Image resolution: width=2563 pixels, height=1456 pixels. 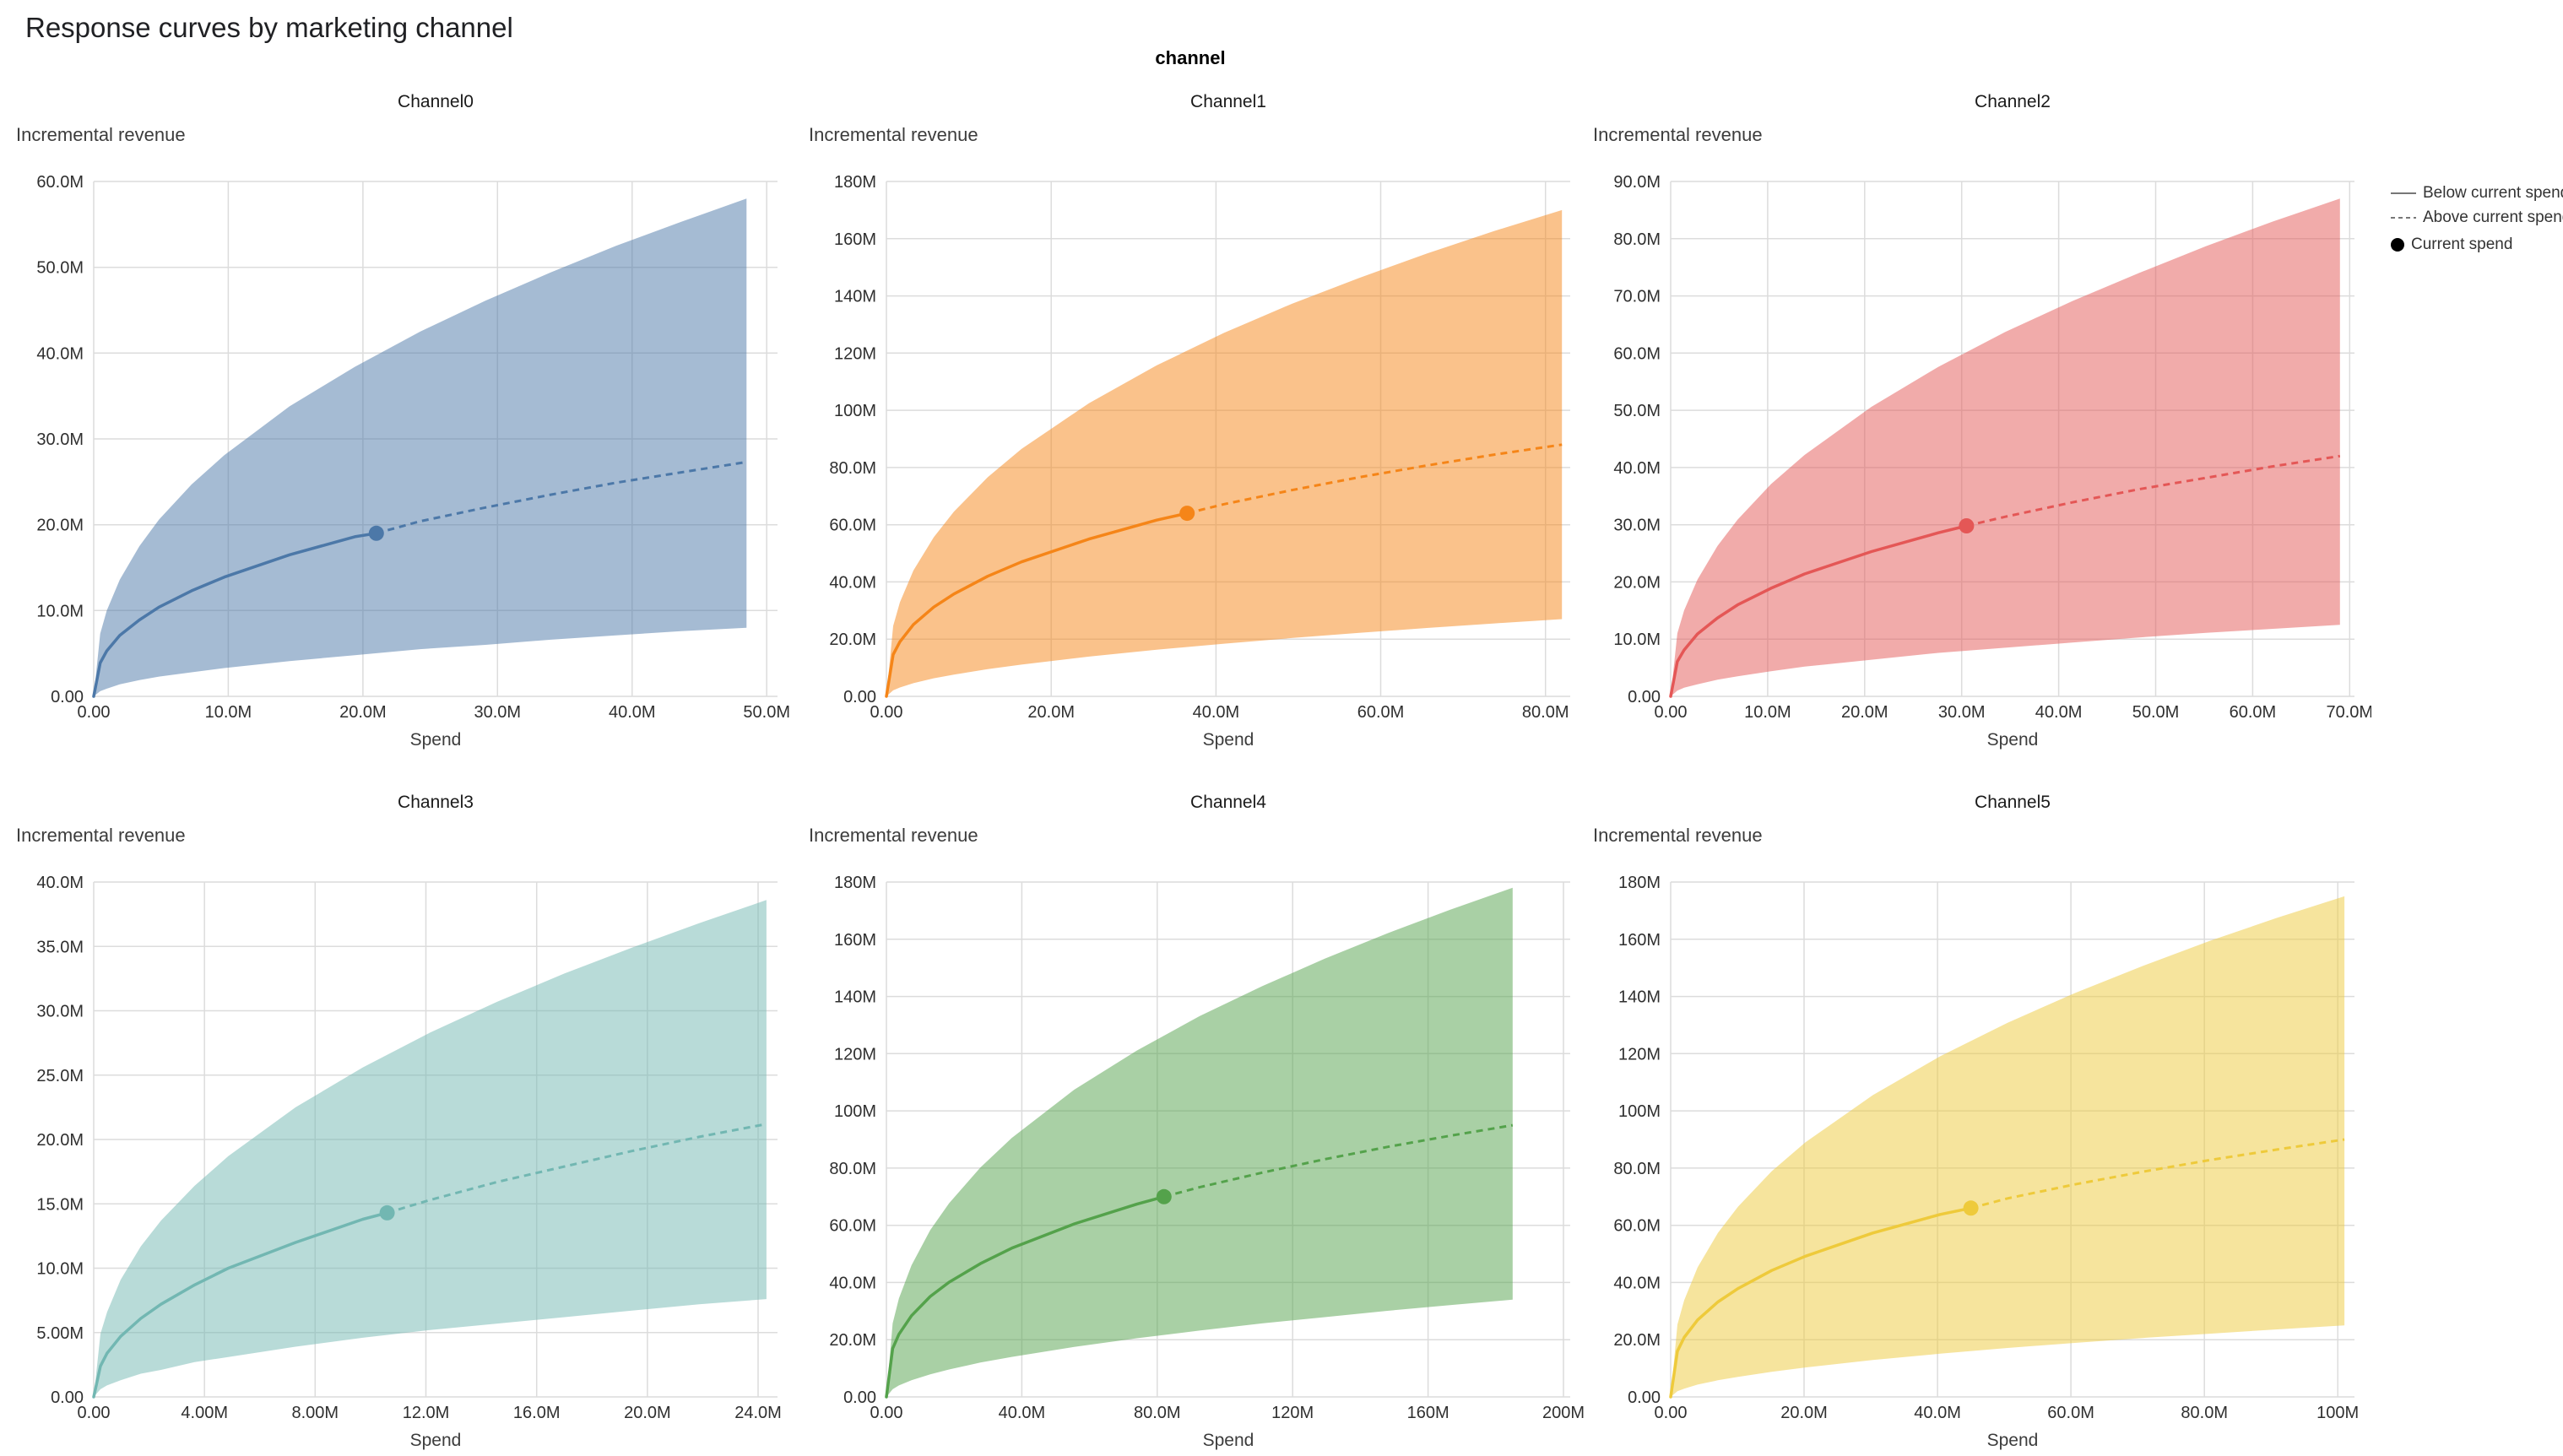 What do you see at coordinates (2013, 802) in the screenshot?
I see `chart-title: Channel5` at bounding box center [2013, 802].